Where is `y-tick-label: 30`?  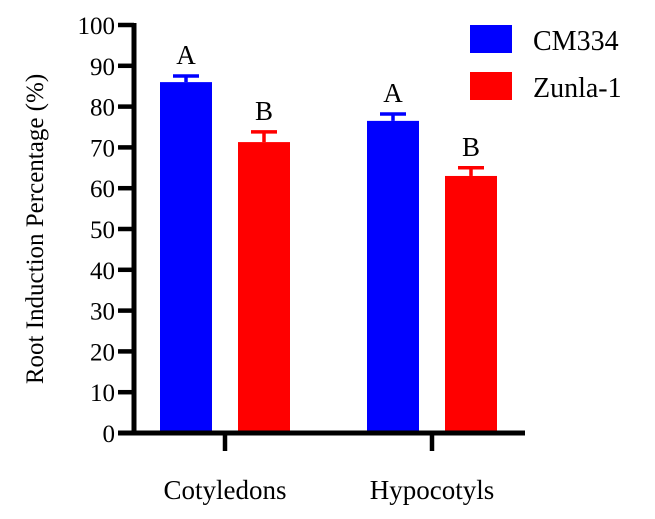
y-tick-label: 30 is located at coordinates (102, 312).